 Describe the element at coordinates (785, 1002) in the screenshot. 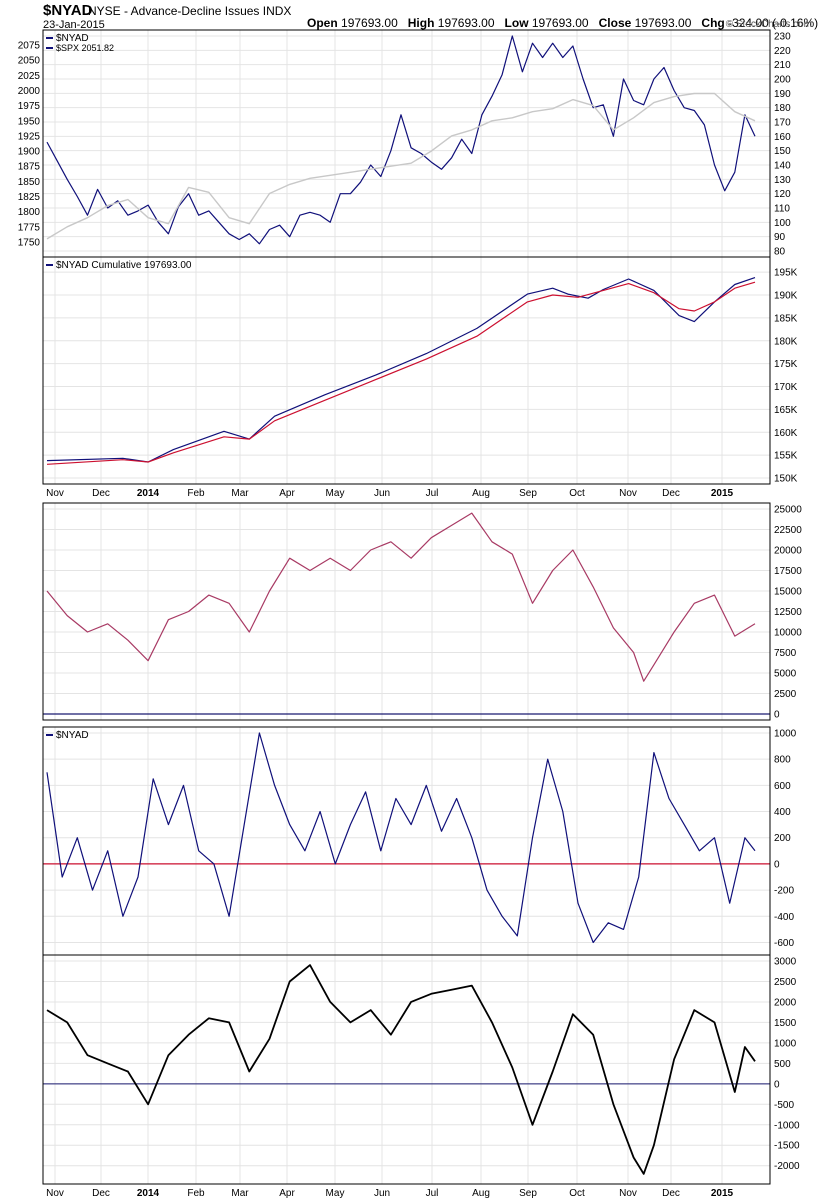

I see `y-tick-label: 2000` at that location.